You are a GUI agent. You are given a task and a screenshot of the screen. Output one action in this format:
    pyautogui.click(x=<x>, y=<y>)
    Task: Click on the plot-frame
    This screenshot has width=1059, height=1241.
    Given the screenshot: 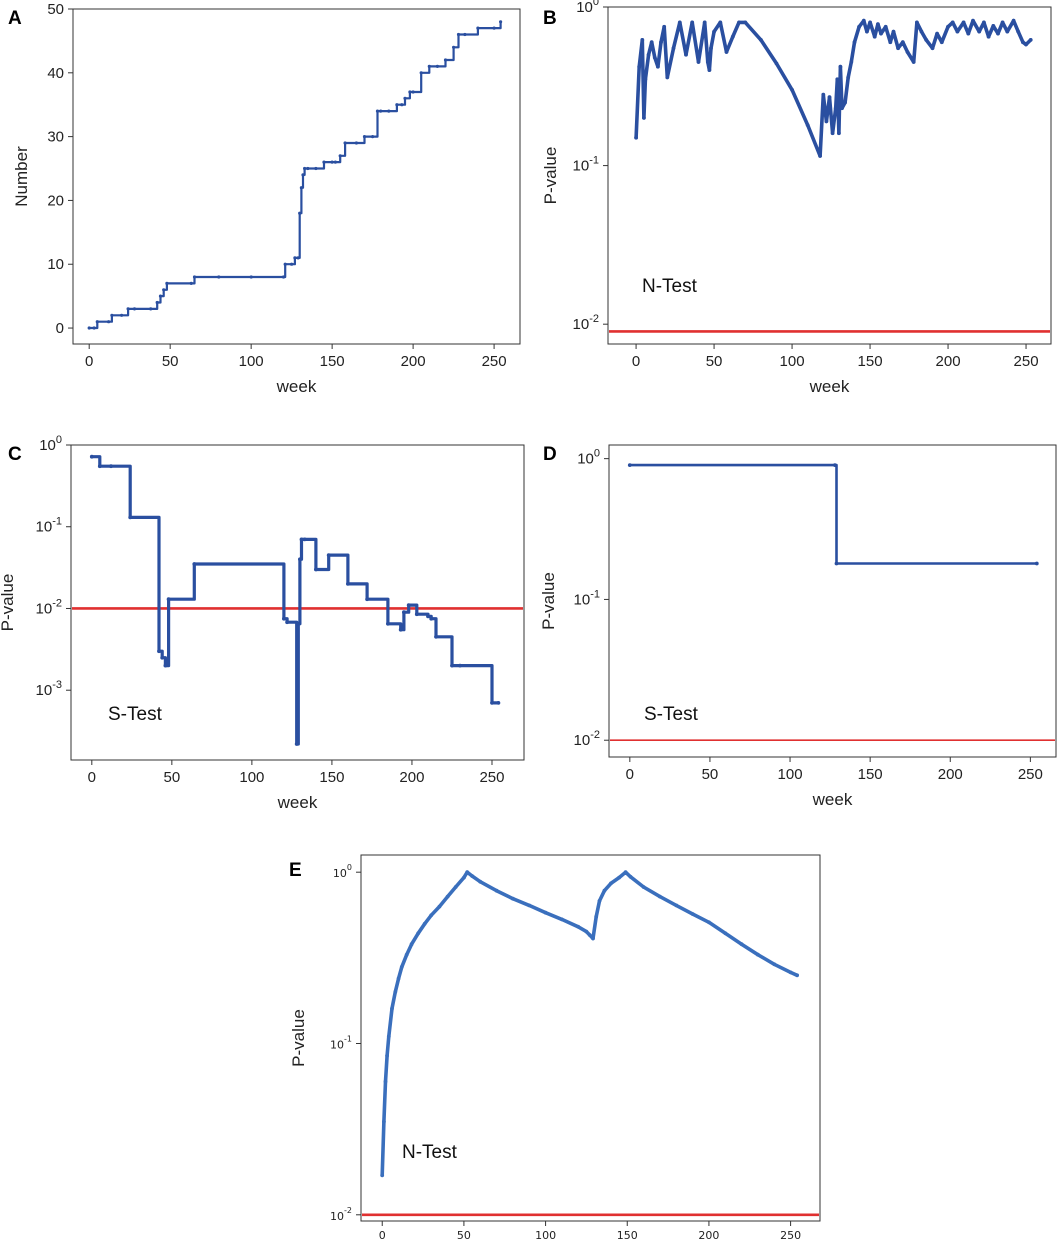 What is the action you would take?
    pyautogui.click(x=832, y=601)
    